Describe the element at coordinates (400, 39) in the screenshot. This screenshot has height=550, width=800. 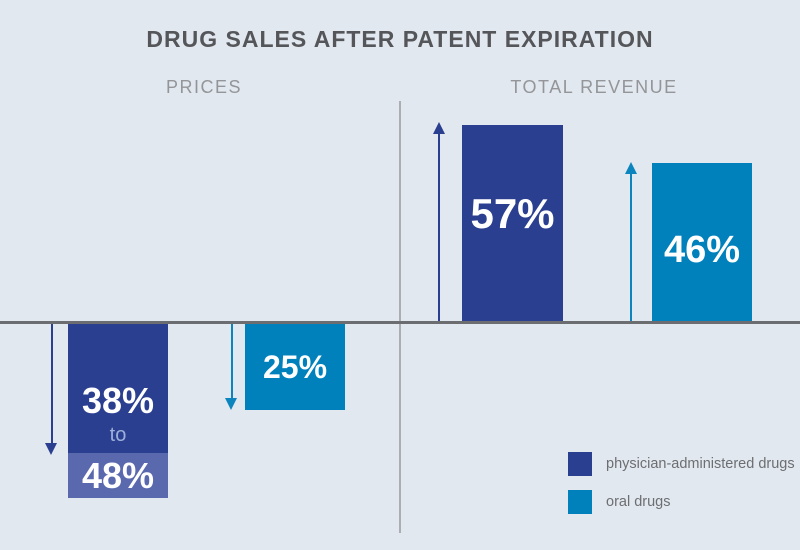
I see `chart-title: DRUG SALES AFTER PATENT EXPIRATION` at that location.